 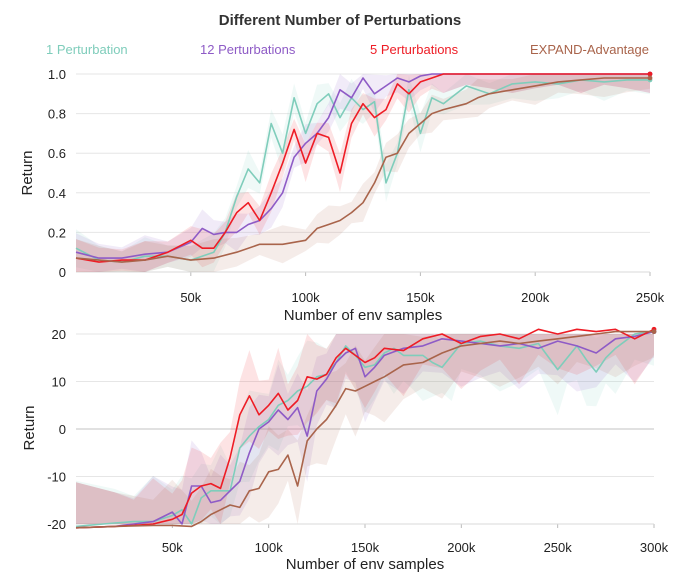 What do you see at coordinates (654, 547) in the screenshot?
I see `x-tick-label: 300k` at bounding box center [654, 547].